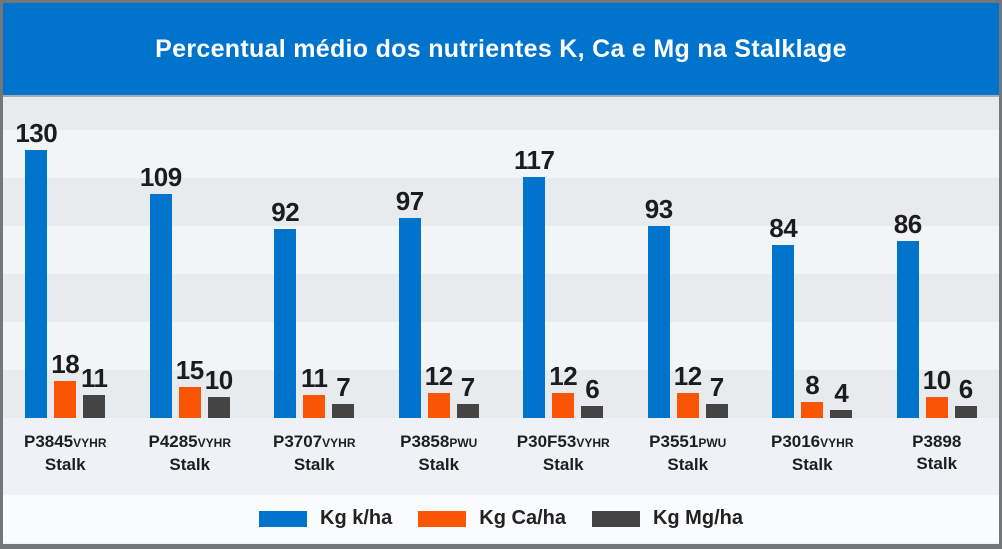 Image resolution: width=1002 pixels, height=549 pixels. I want to click on category-label-line1: P3551PWU, so click(688, 442).